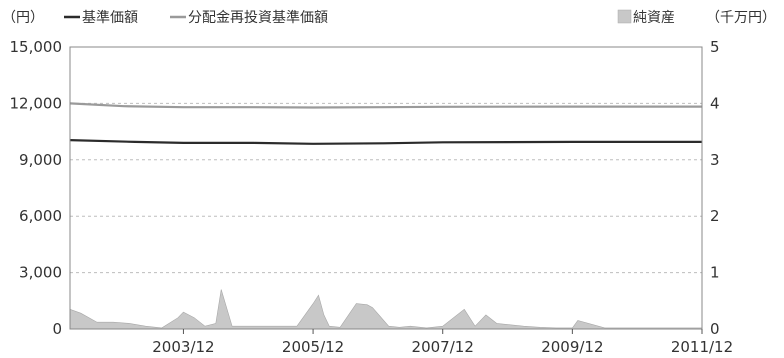  Describe the element at coordinates (443, 347) in the screenshot. I see `x-tick-label: 2007/12` at that location.